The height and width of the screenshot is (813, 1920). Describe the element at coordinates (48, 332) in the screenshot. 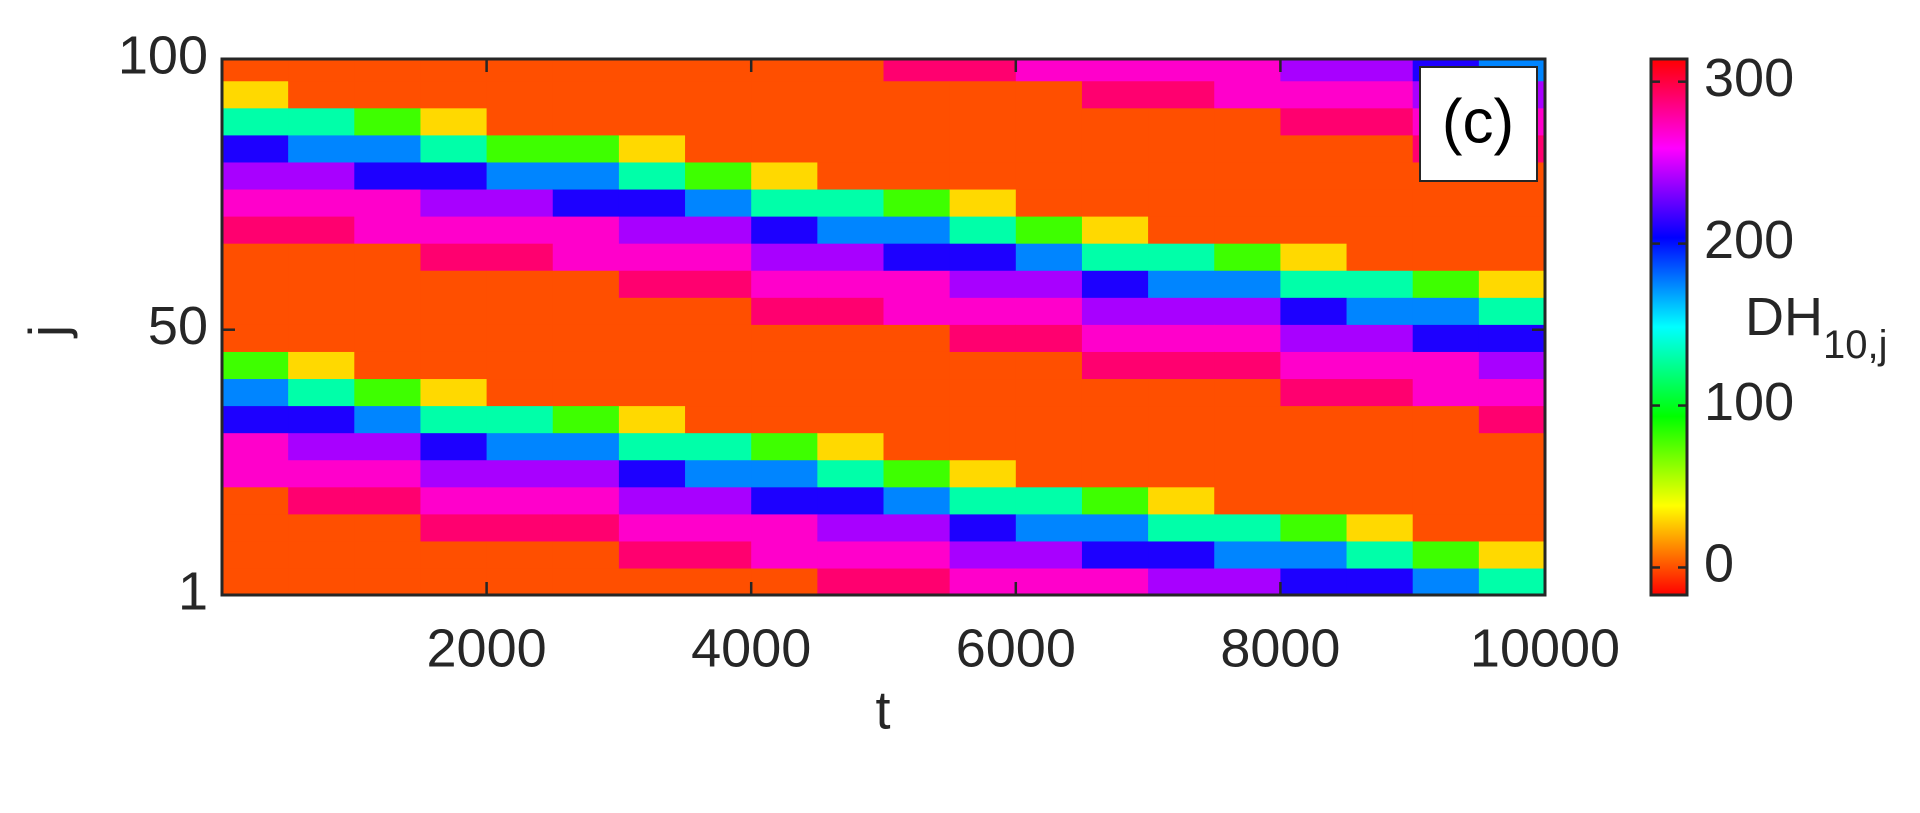

I see `y-axis-label: j` at that location.